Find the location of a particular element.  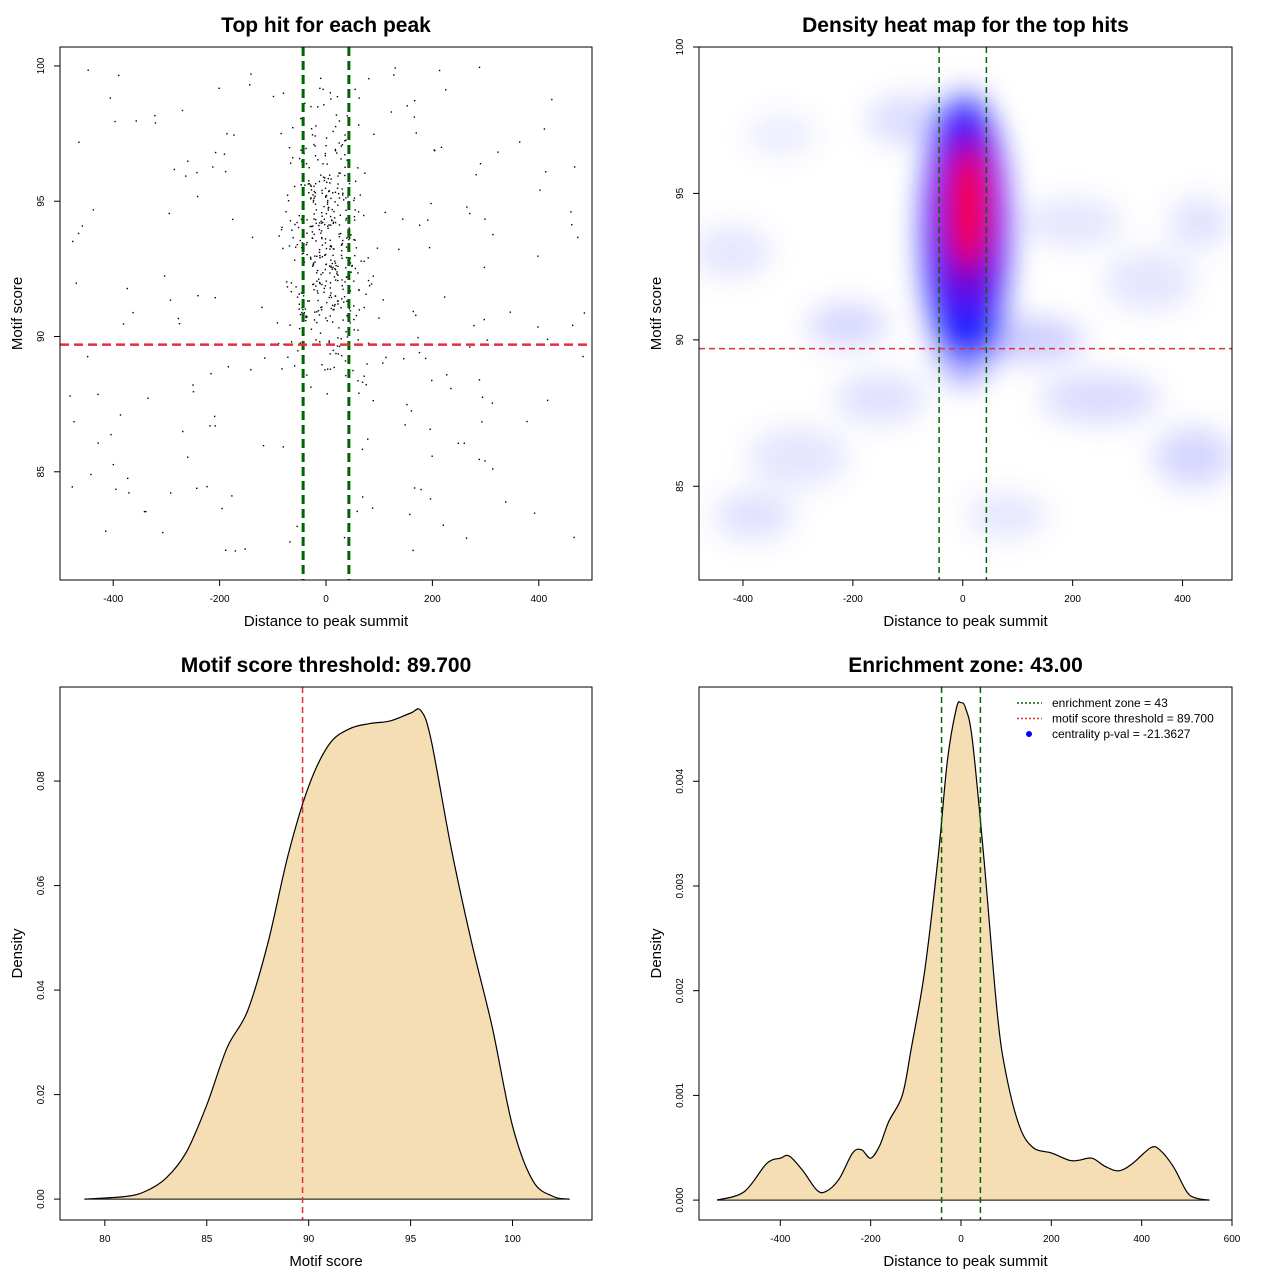

y-tick-label: 0.06 is located at coordinates (41, 885).